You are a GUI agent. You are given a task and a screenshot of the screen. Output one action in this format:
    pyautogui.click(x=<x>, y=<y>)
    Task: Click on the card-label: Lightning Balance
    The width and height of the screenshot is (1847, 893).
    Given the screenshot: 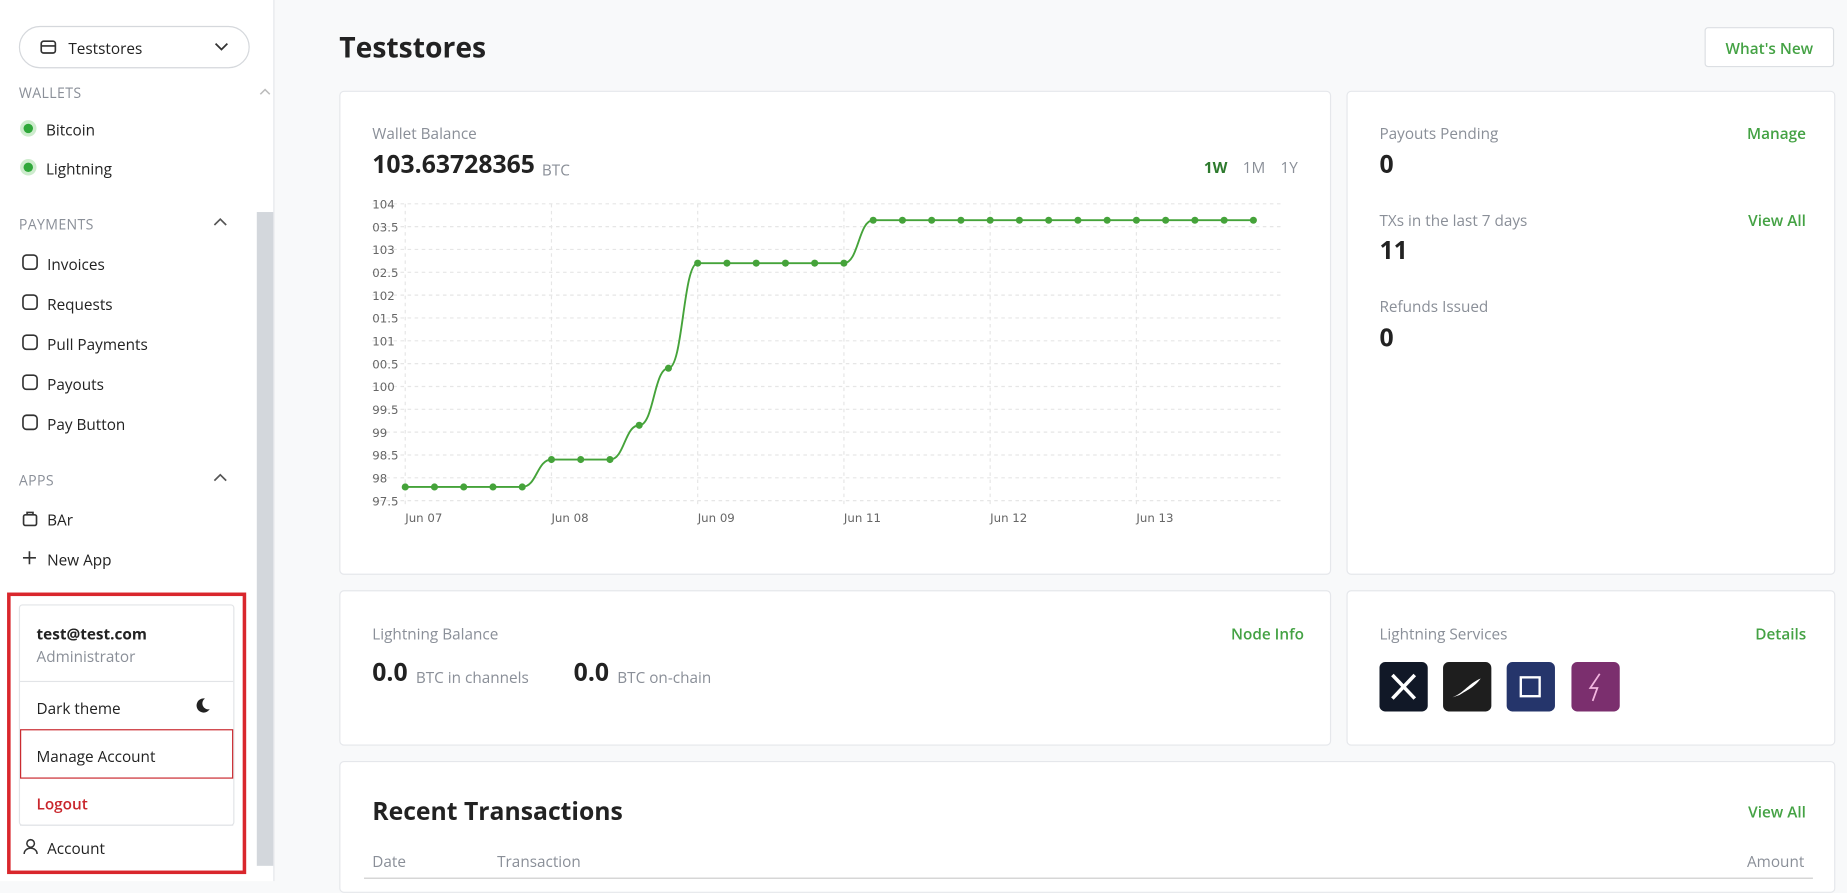 What is the action you would take?
    pyautogui.click(x=435, y=634)
    